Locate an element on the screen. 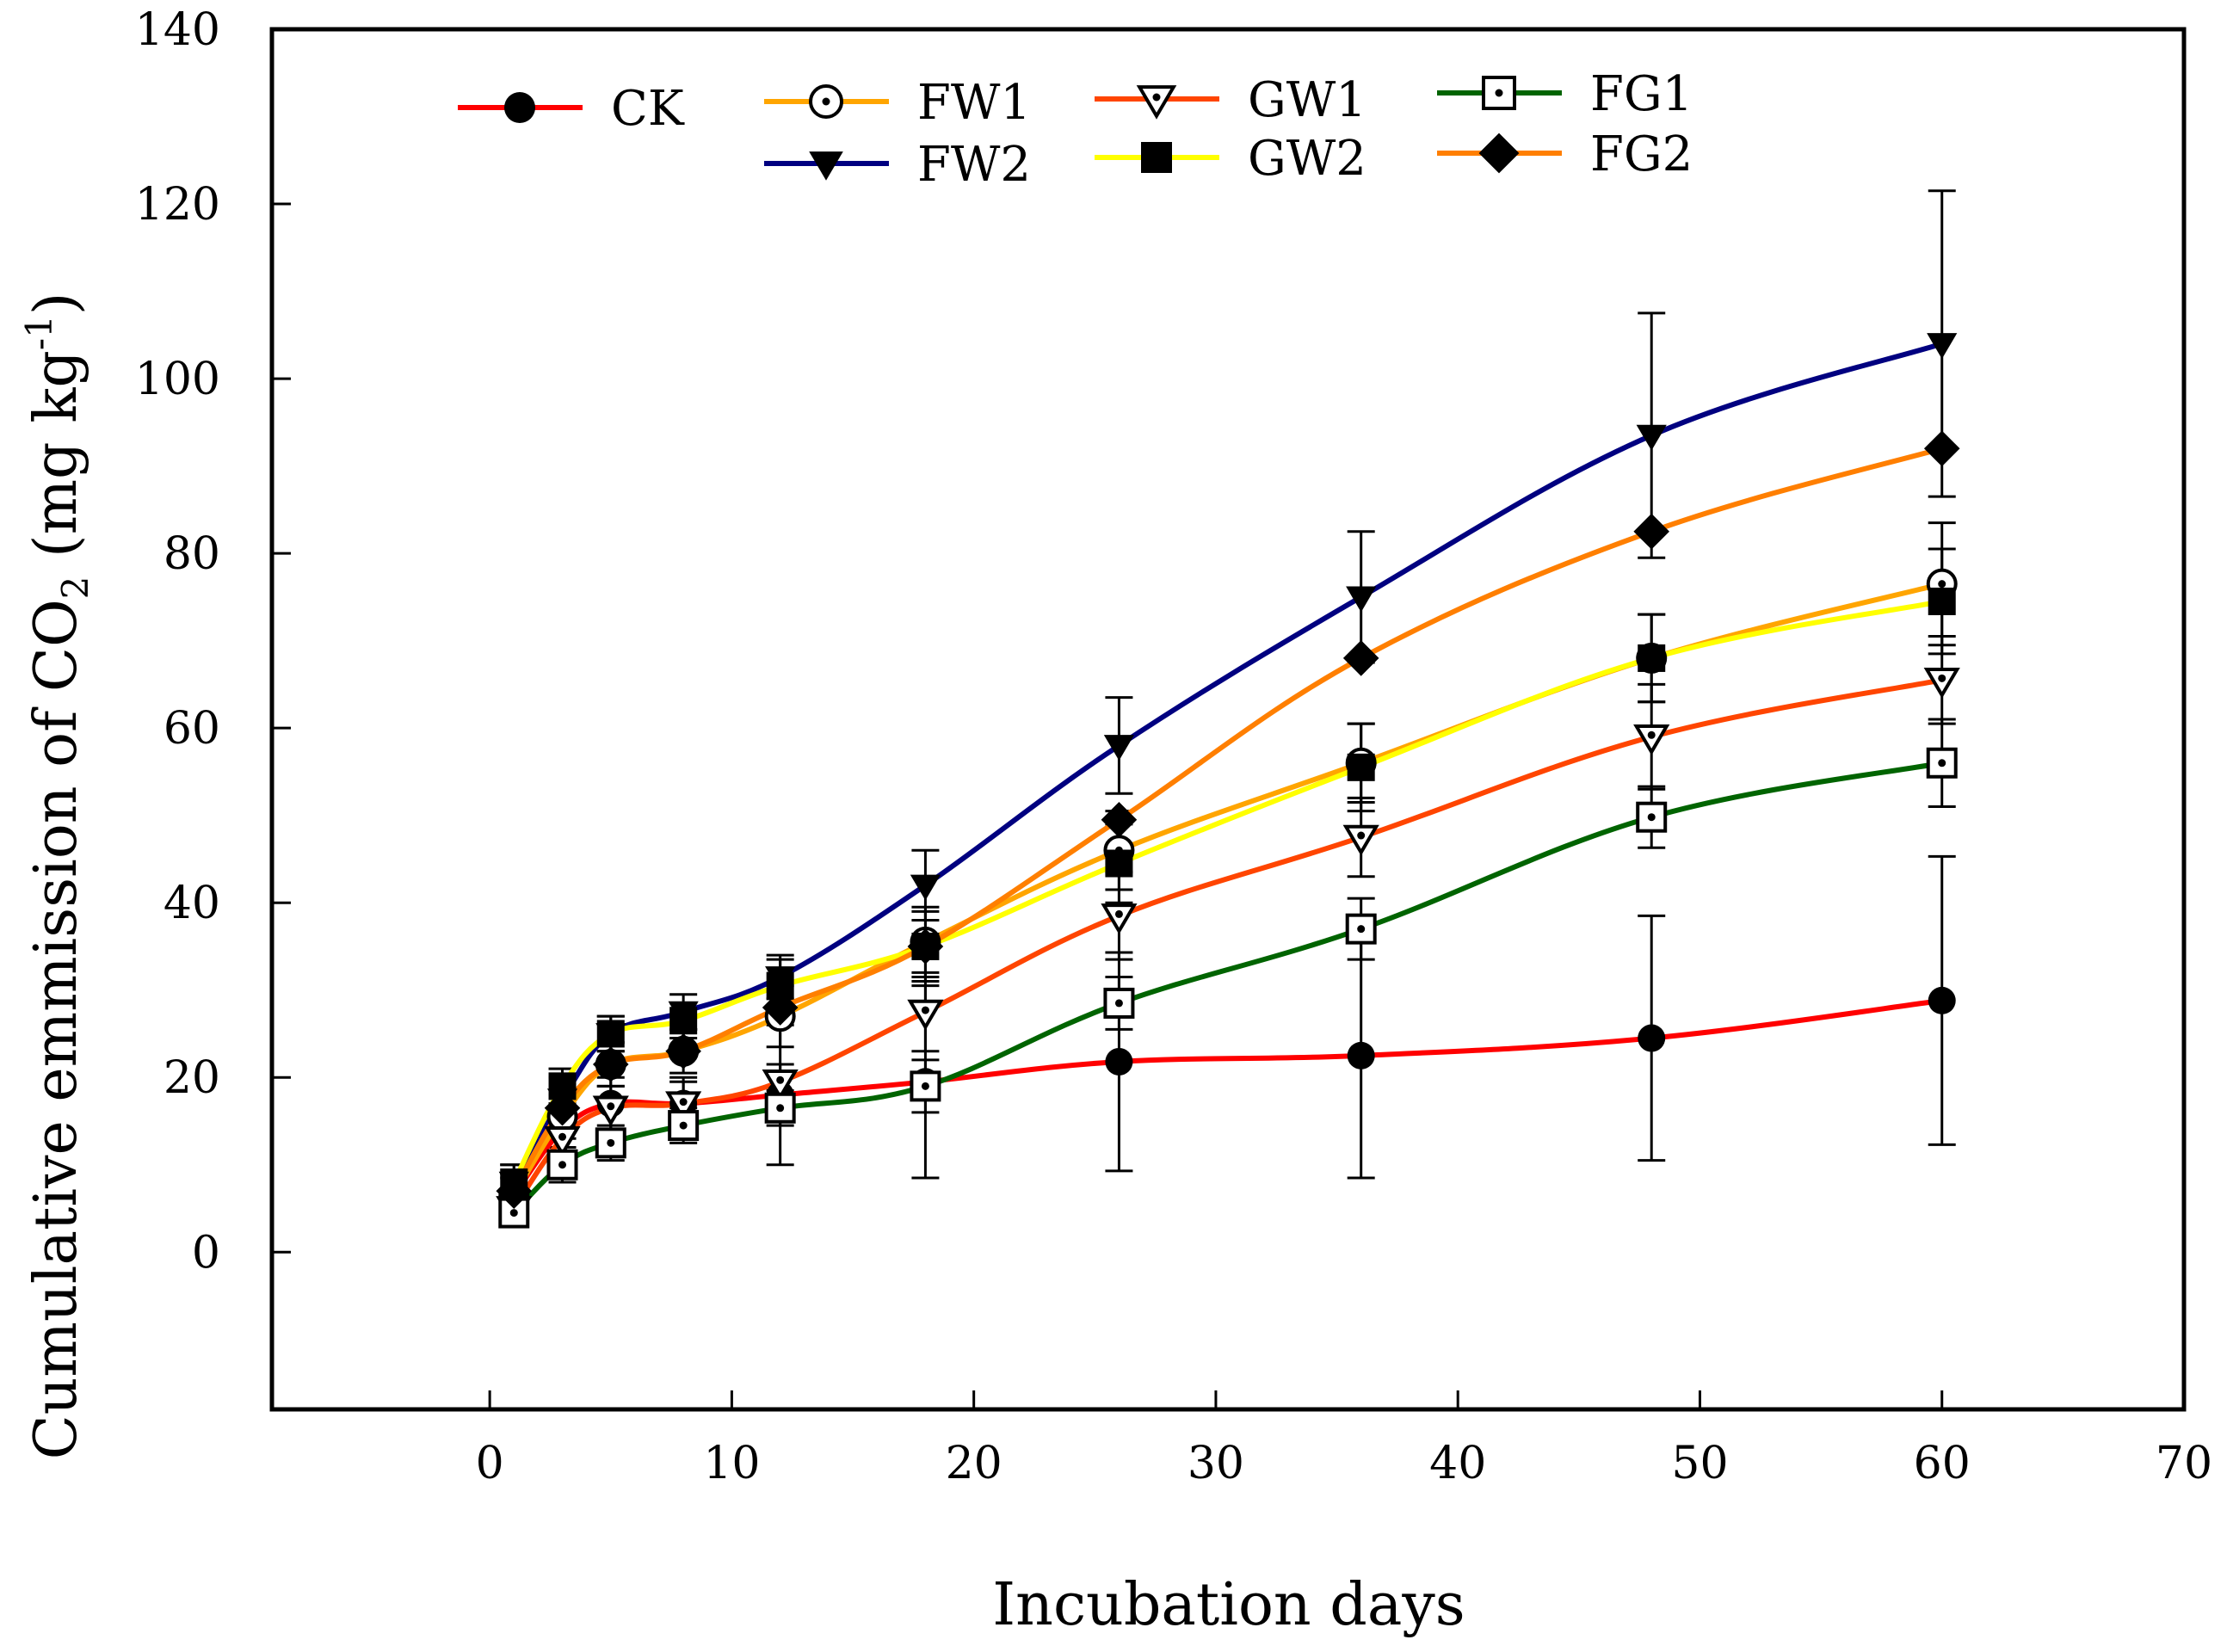 This screenshot has height=1652, width=2227. y-axis-title: Cumulative emmission of CO2 (mg kg-1) is located at coordinates (57, 876).